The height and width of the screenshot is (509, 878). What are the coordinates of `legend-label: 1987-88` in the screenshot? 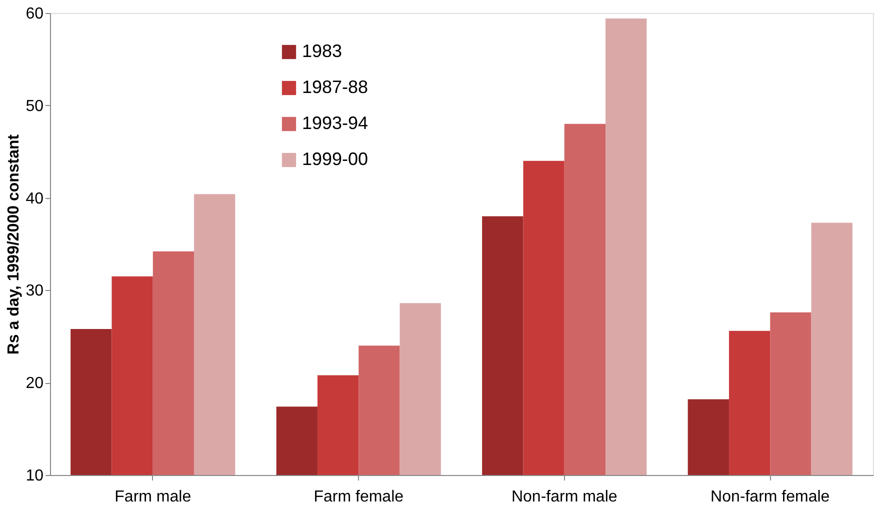 It's located at (335, 87).